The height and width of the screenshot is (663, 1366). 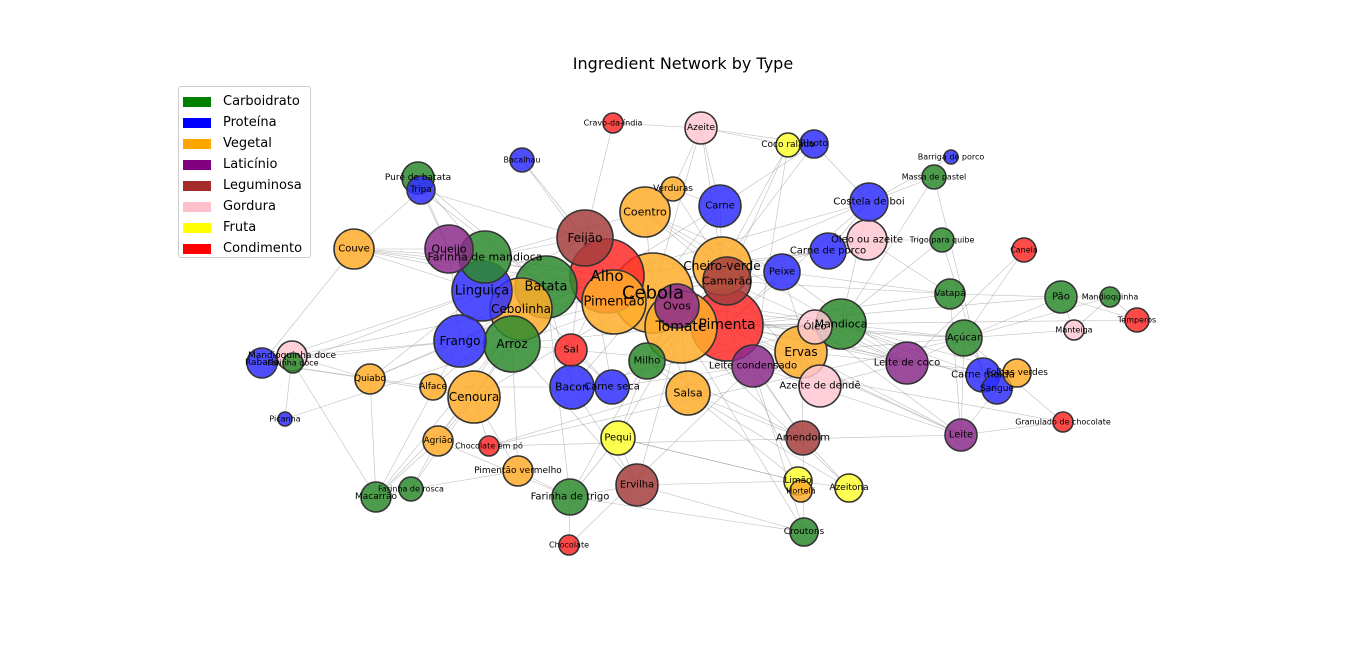 I want to click on node-label: Rabada, so click(x=262, y=363).